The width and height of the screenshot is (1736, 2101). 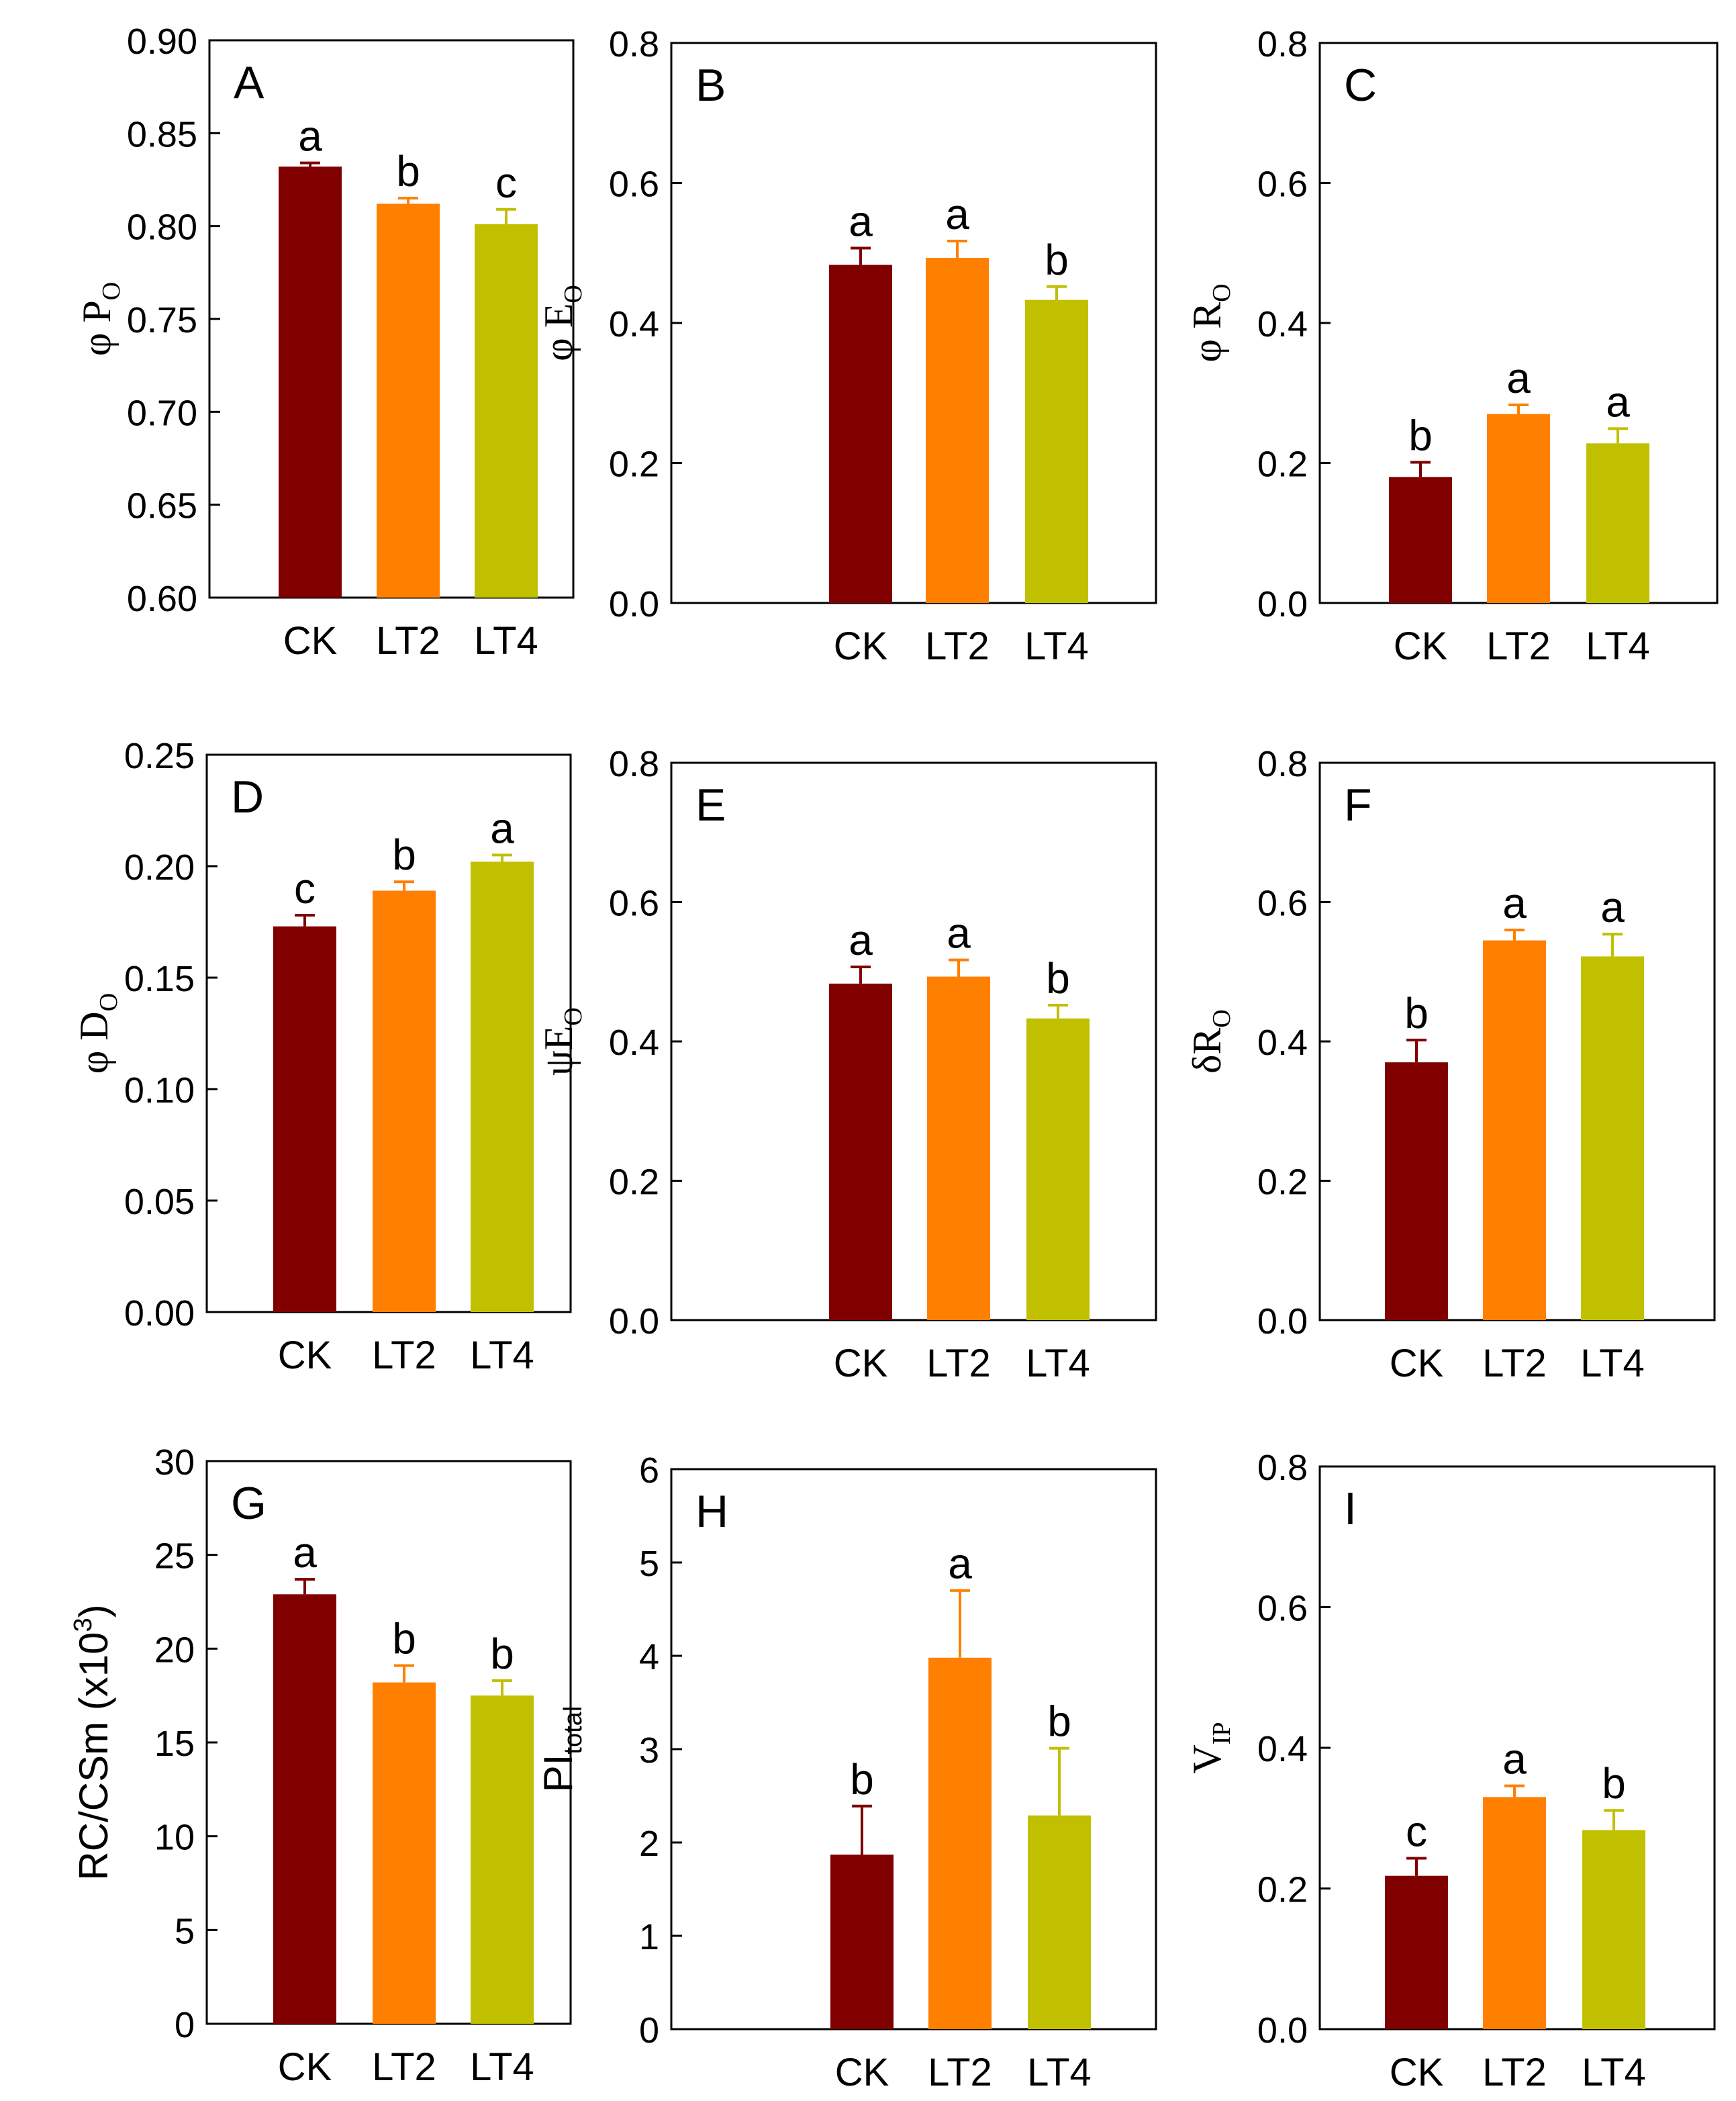 What do you see at coordinates (247, 797) in the screenshot?
I see `panel-label: D` at bounding box center [247, 797].